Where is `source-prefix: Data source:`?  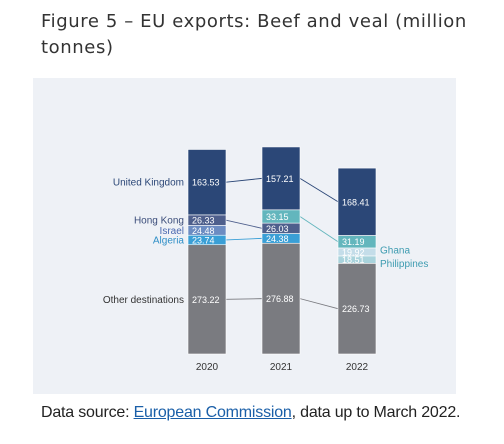
source-prefix: Data source: is located at coordinates (87, 412).